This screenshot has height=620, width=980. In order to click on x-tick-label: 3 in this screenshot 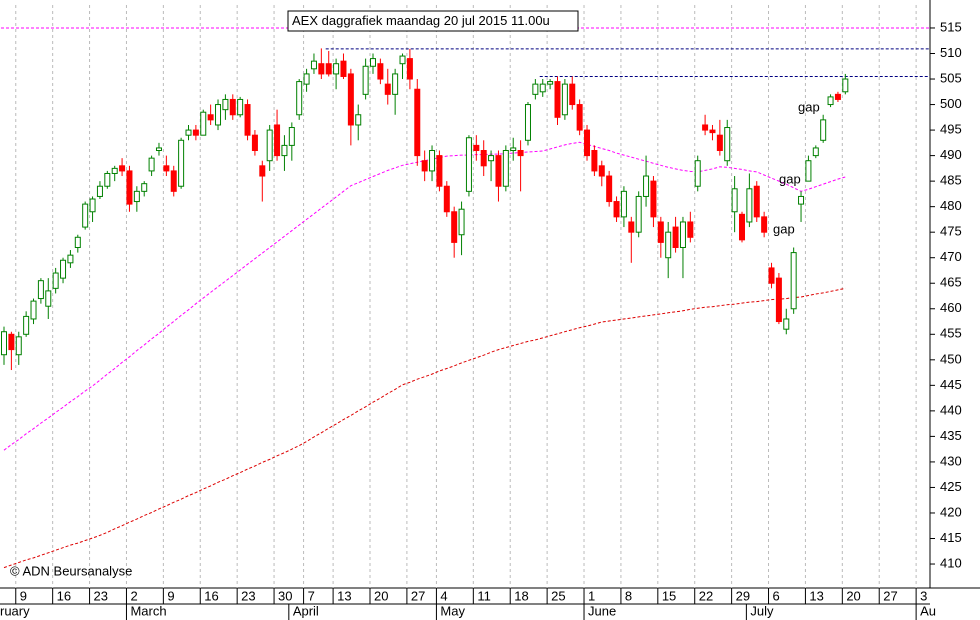, I will do `click(923, 595)`.